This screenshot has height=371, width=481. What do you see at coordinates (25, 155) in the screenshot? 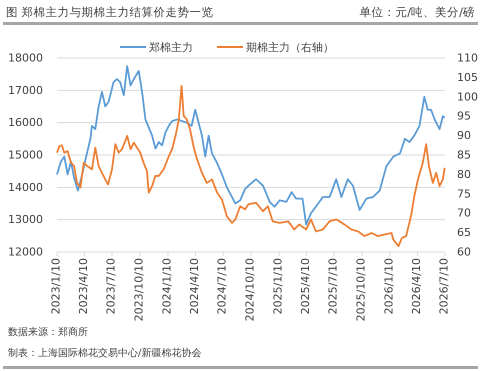
I see `y-tick-label: 15000` at bounding box center [25, 155].